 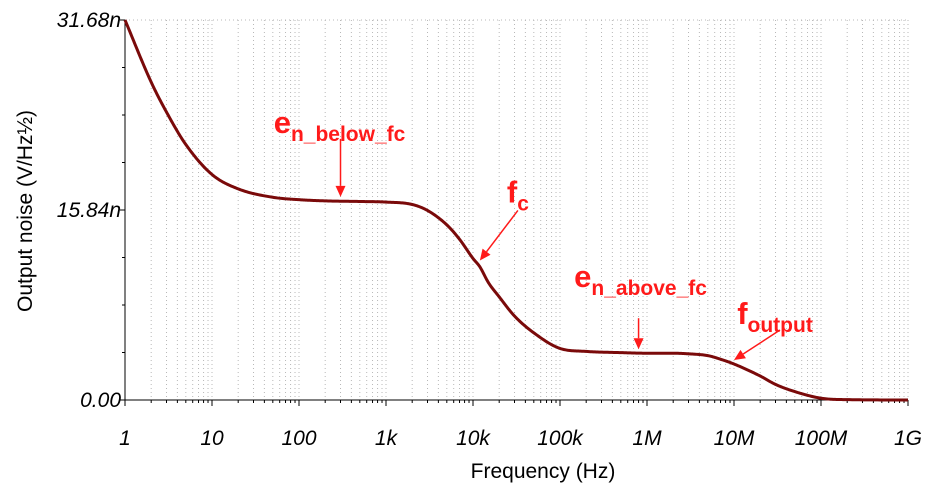 What do you see at coordinates (387, 438) in the screenshot?
I see `x-tick-label: 1k` at bounding box center [387, 438].